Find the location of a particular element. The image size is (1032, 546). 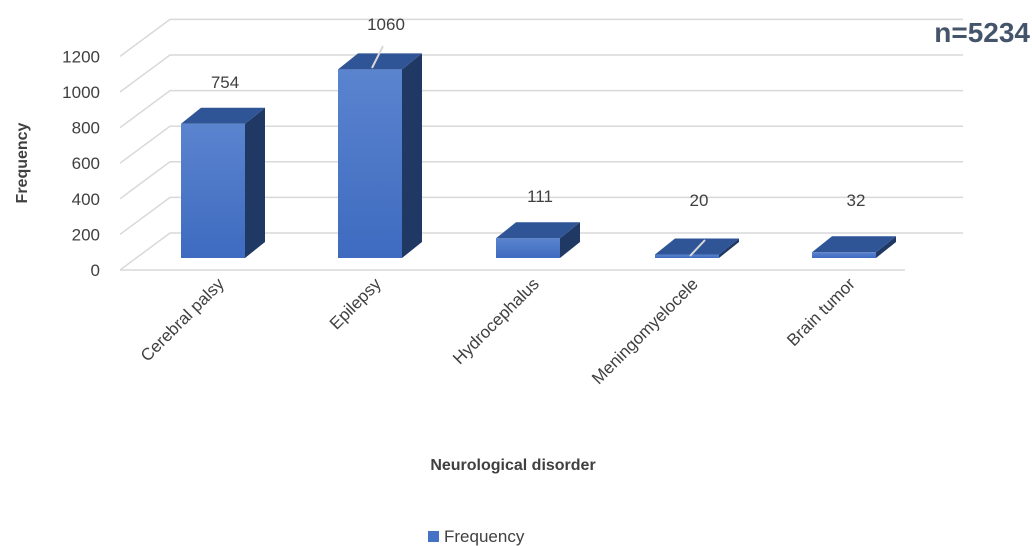

data-label: 754 is located at coordinates (225, 82).